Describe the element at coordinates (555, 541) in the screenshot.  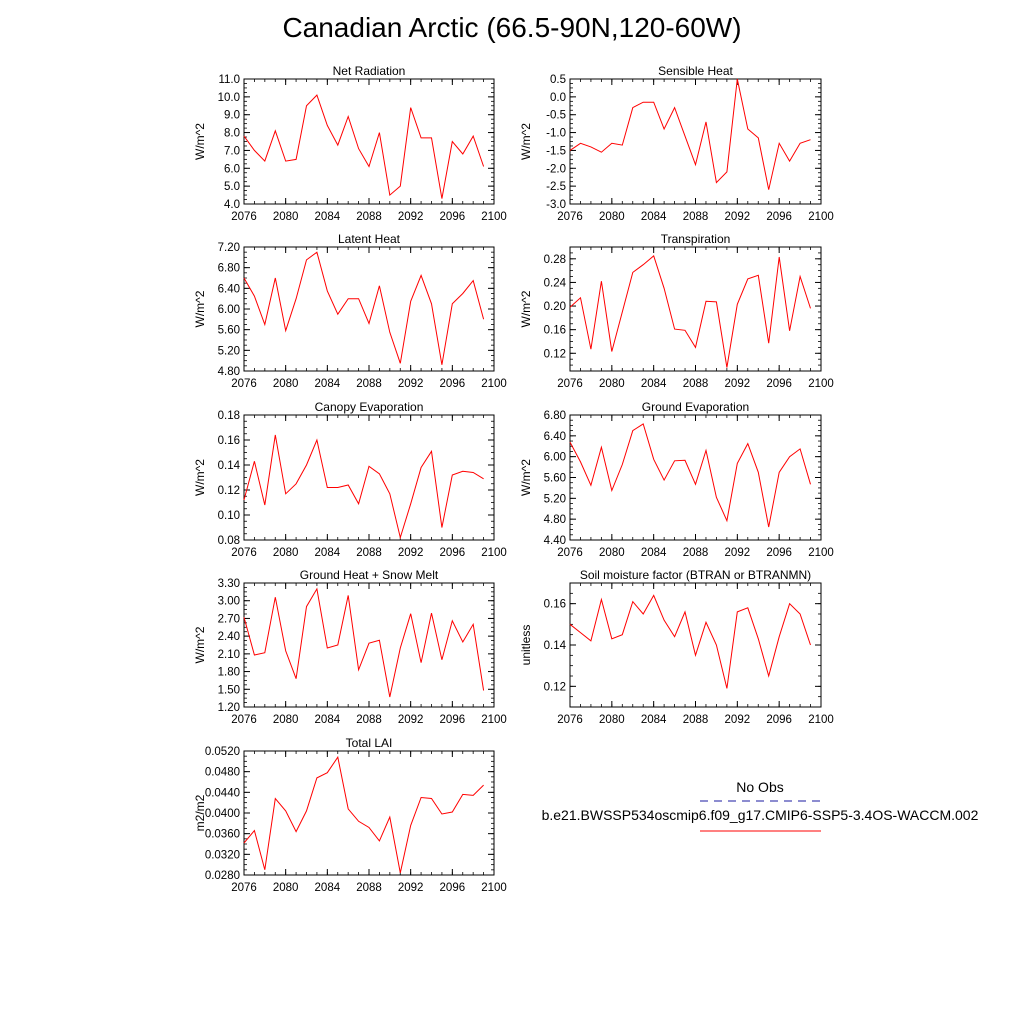
I see `y-tick-label: 4.40` at that location.